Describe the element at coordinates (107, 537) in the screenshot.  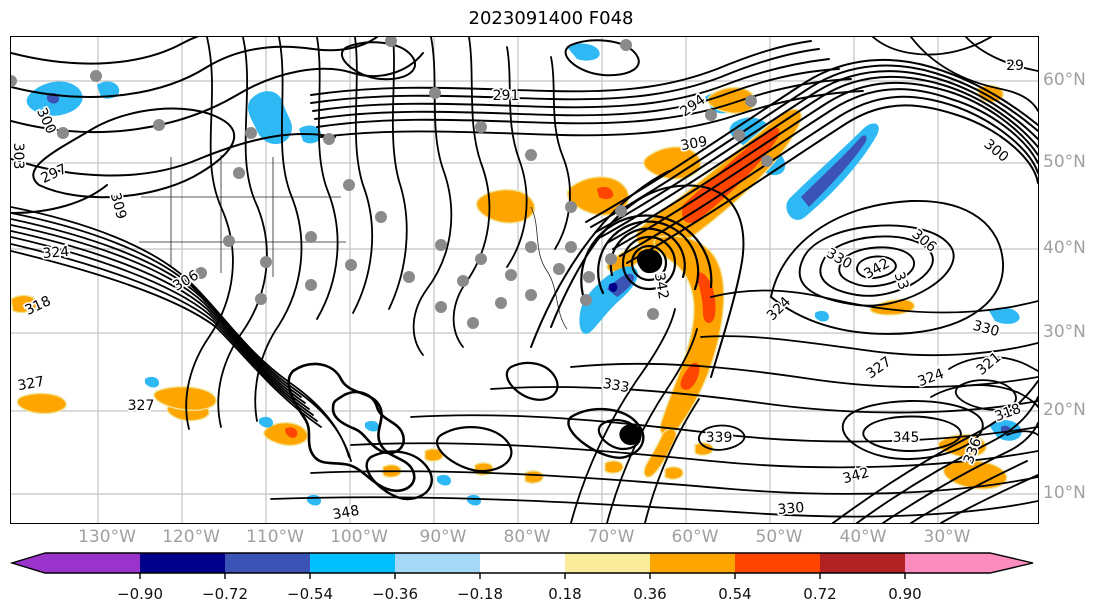
I see `longitude-tick-label: 130°W` at that location.